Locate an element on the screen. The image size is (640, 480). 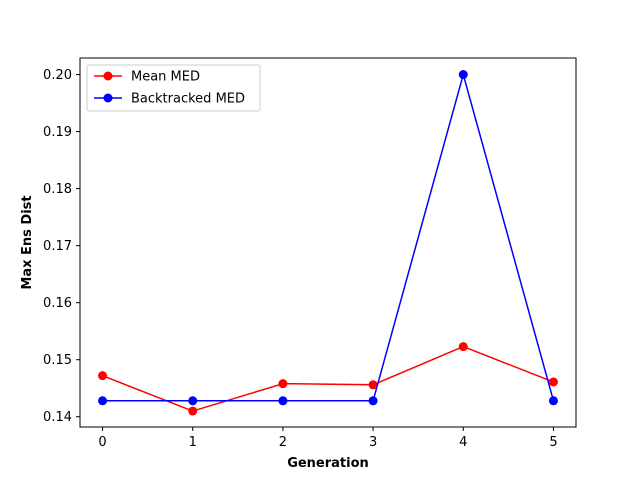
legend-box is located at coordinates (173, 88).